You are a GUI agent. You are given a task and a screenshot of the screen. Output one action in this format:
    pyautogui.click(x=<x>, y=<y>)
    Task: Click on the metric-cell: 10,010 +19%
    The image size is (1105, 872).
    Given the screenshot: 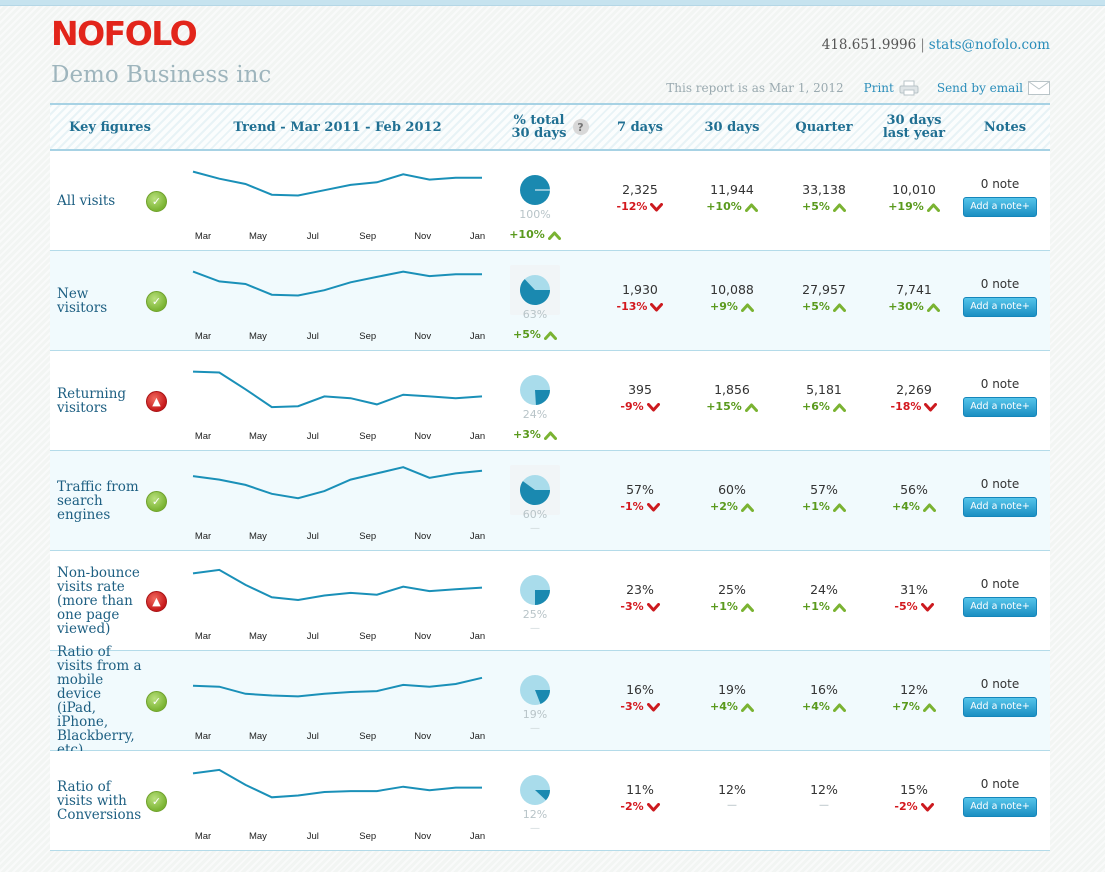 What is the action you would take?
    pyautogui.click(x=914, y=197)
    